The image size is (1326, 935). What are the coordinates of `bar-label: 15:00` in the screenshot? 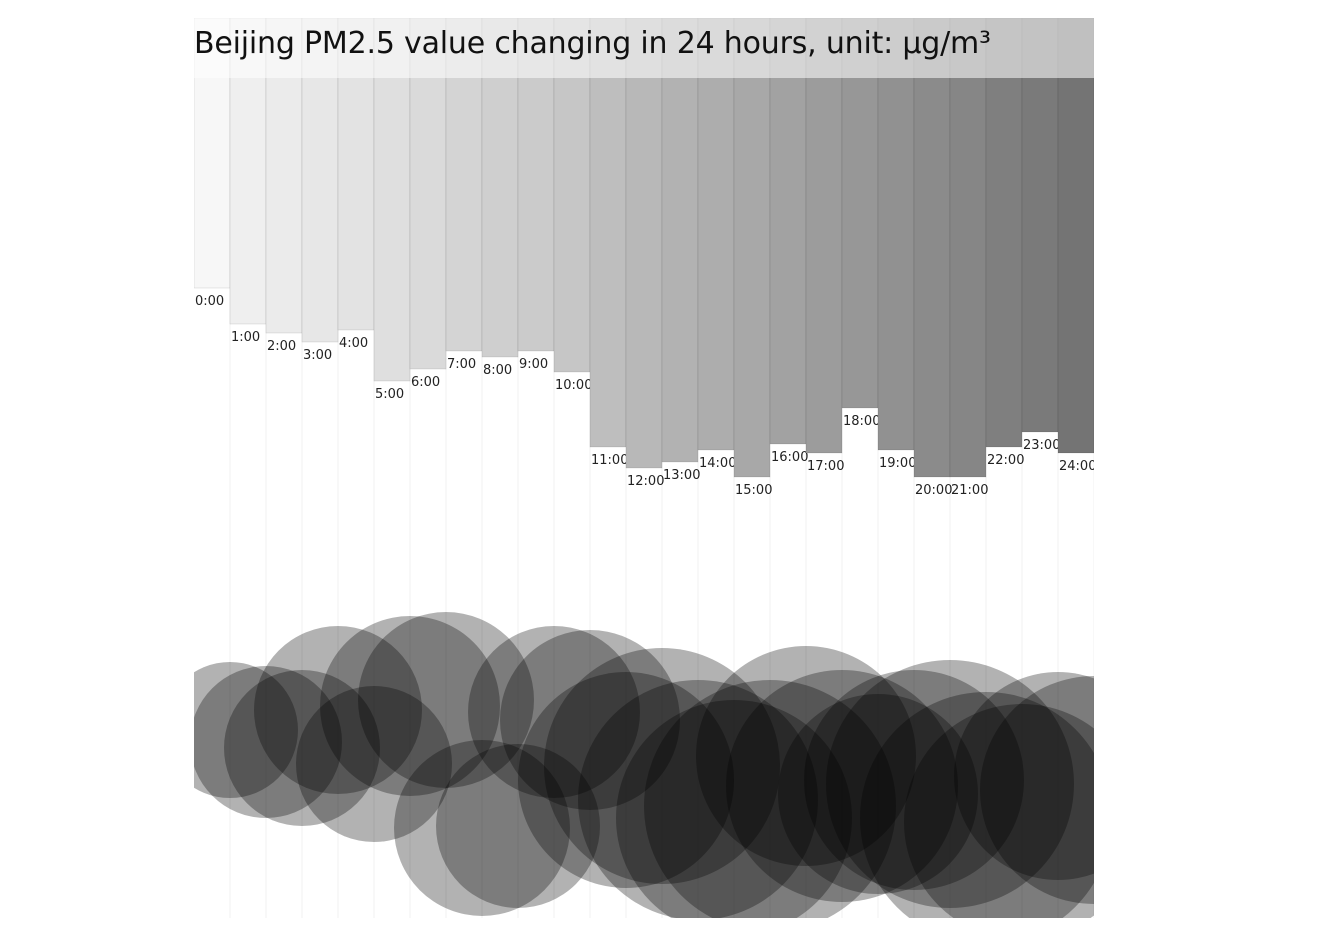 It's located at (753, 490).